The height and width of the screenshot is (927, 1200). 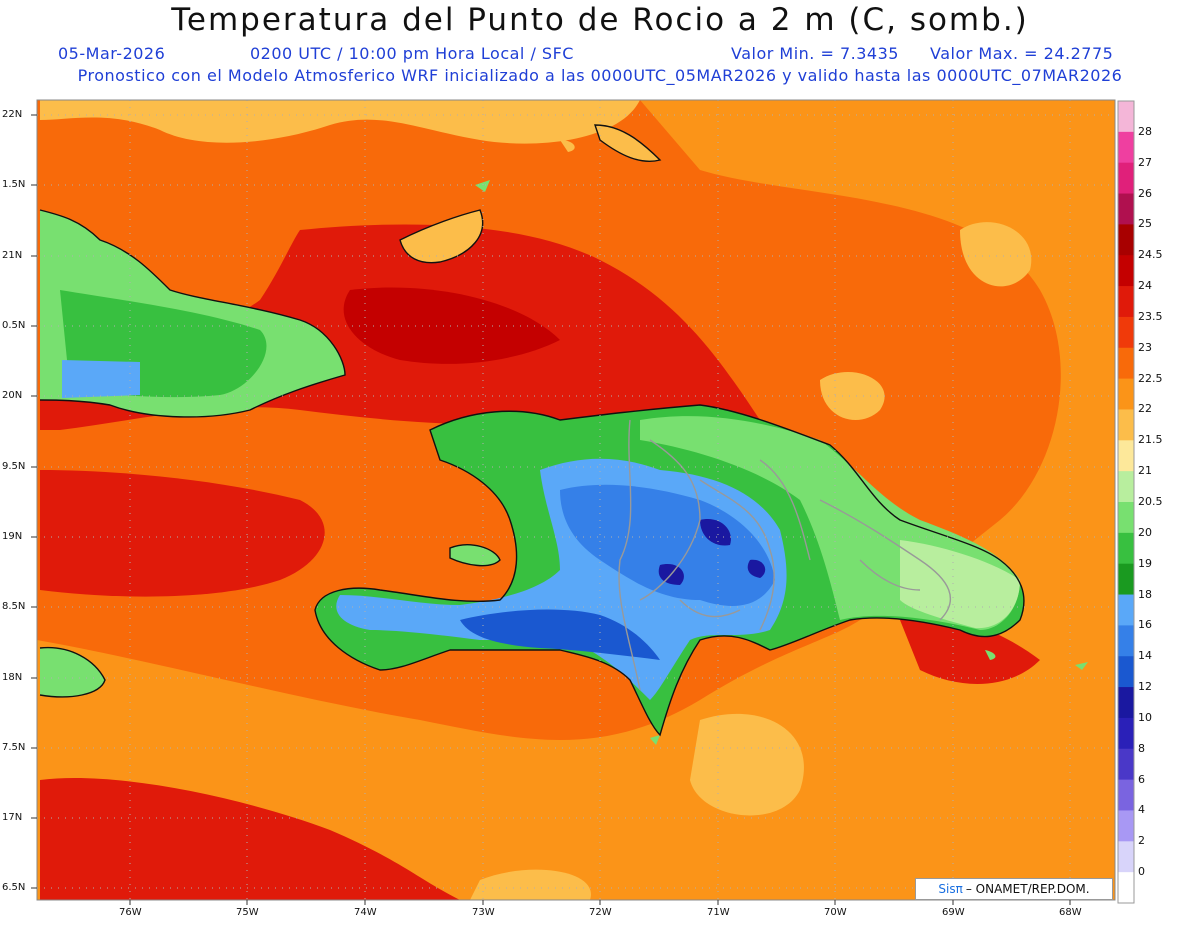 What do you see at coordinates (12, 255) in the screenshot?
I see `lat-label: 21N` at bounding box center [12, 255].